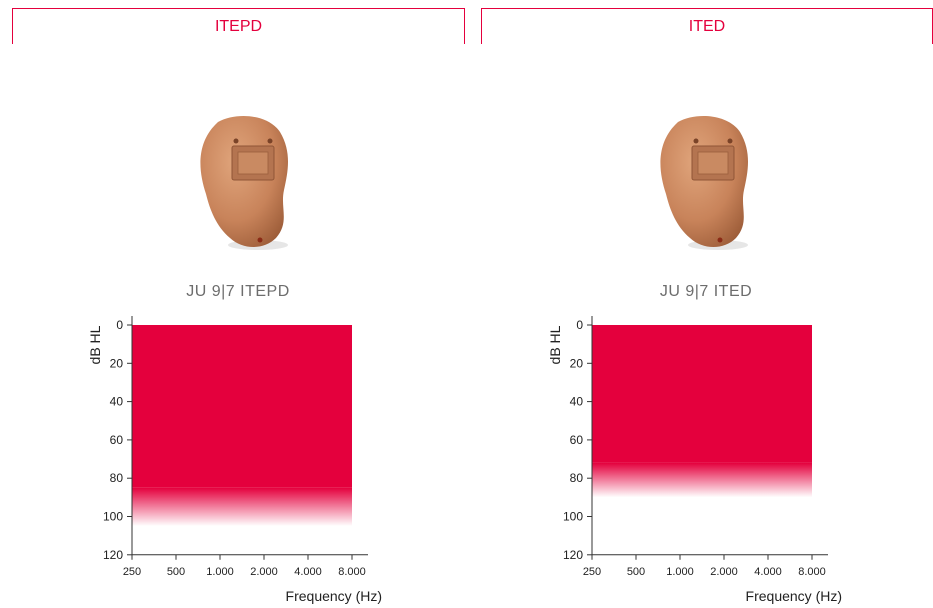  I want to click on hearing-aid-ited-image, so click(704, 183).